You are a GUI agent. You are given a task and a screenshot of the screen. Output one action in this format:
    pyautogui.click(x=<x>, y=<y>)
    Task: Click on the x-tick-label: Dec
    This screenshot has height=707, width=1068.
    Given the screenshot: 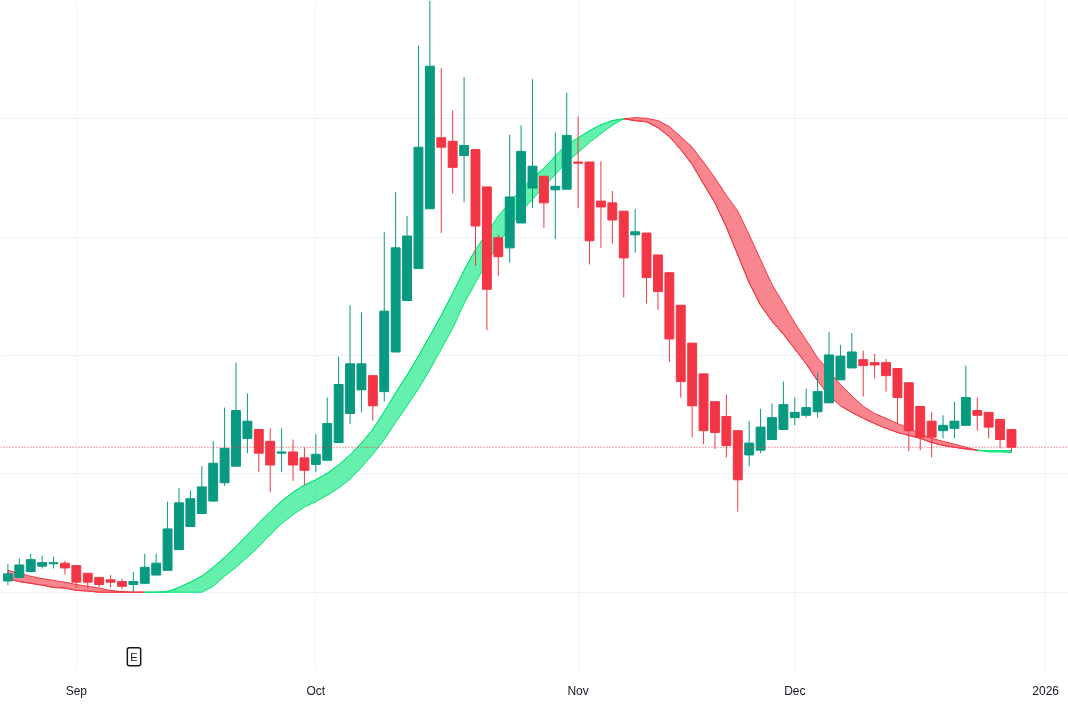 What is the action you would take?
    pyautogui.click(x=795, y=690)
    